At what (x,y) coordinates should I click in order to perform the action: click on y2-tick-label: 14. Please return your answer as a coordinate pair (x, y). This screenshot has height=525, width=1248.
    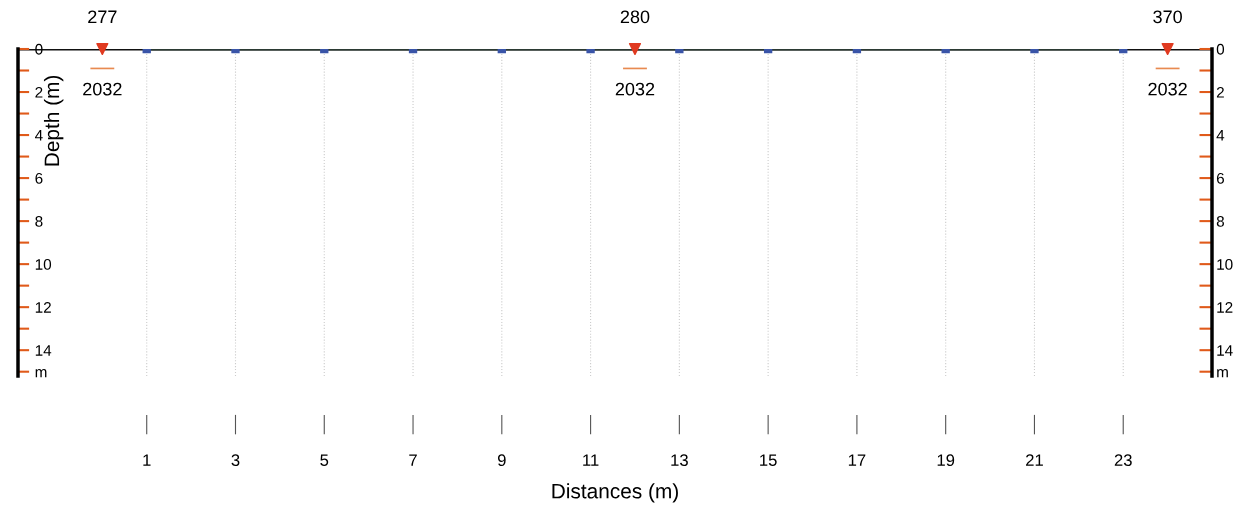
    Looking at the image, I should click on (1225, 350).